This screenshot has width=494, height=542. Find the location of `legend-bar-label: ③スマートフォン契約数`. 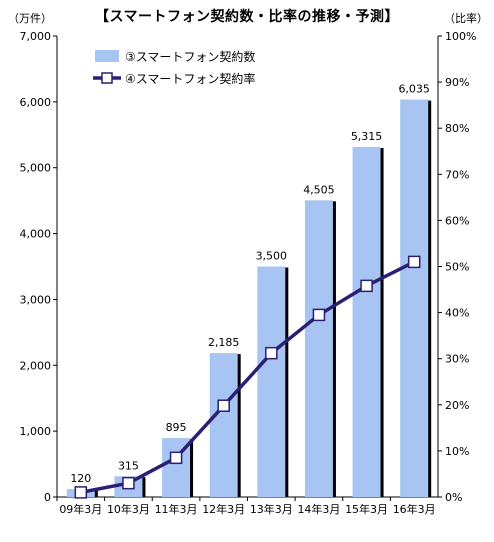

legend-bar-label: ③スマートフォン契約数 is located at coordinates (190, 56).